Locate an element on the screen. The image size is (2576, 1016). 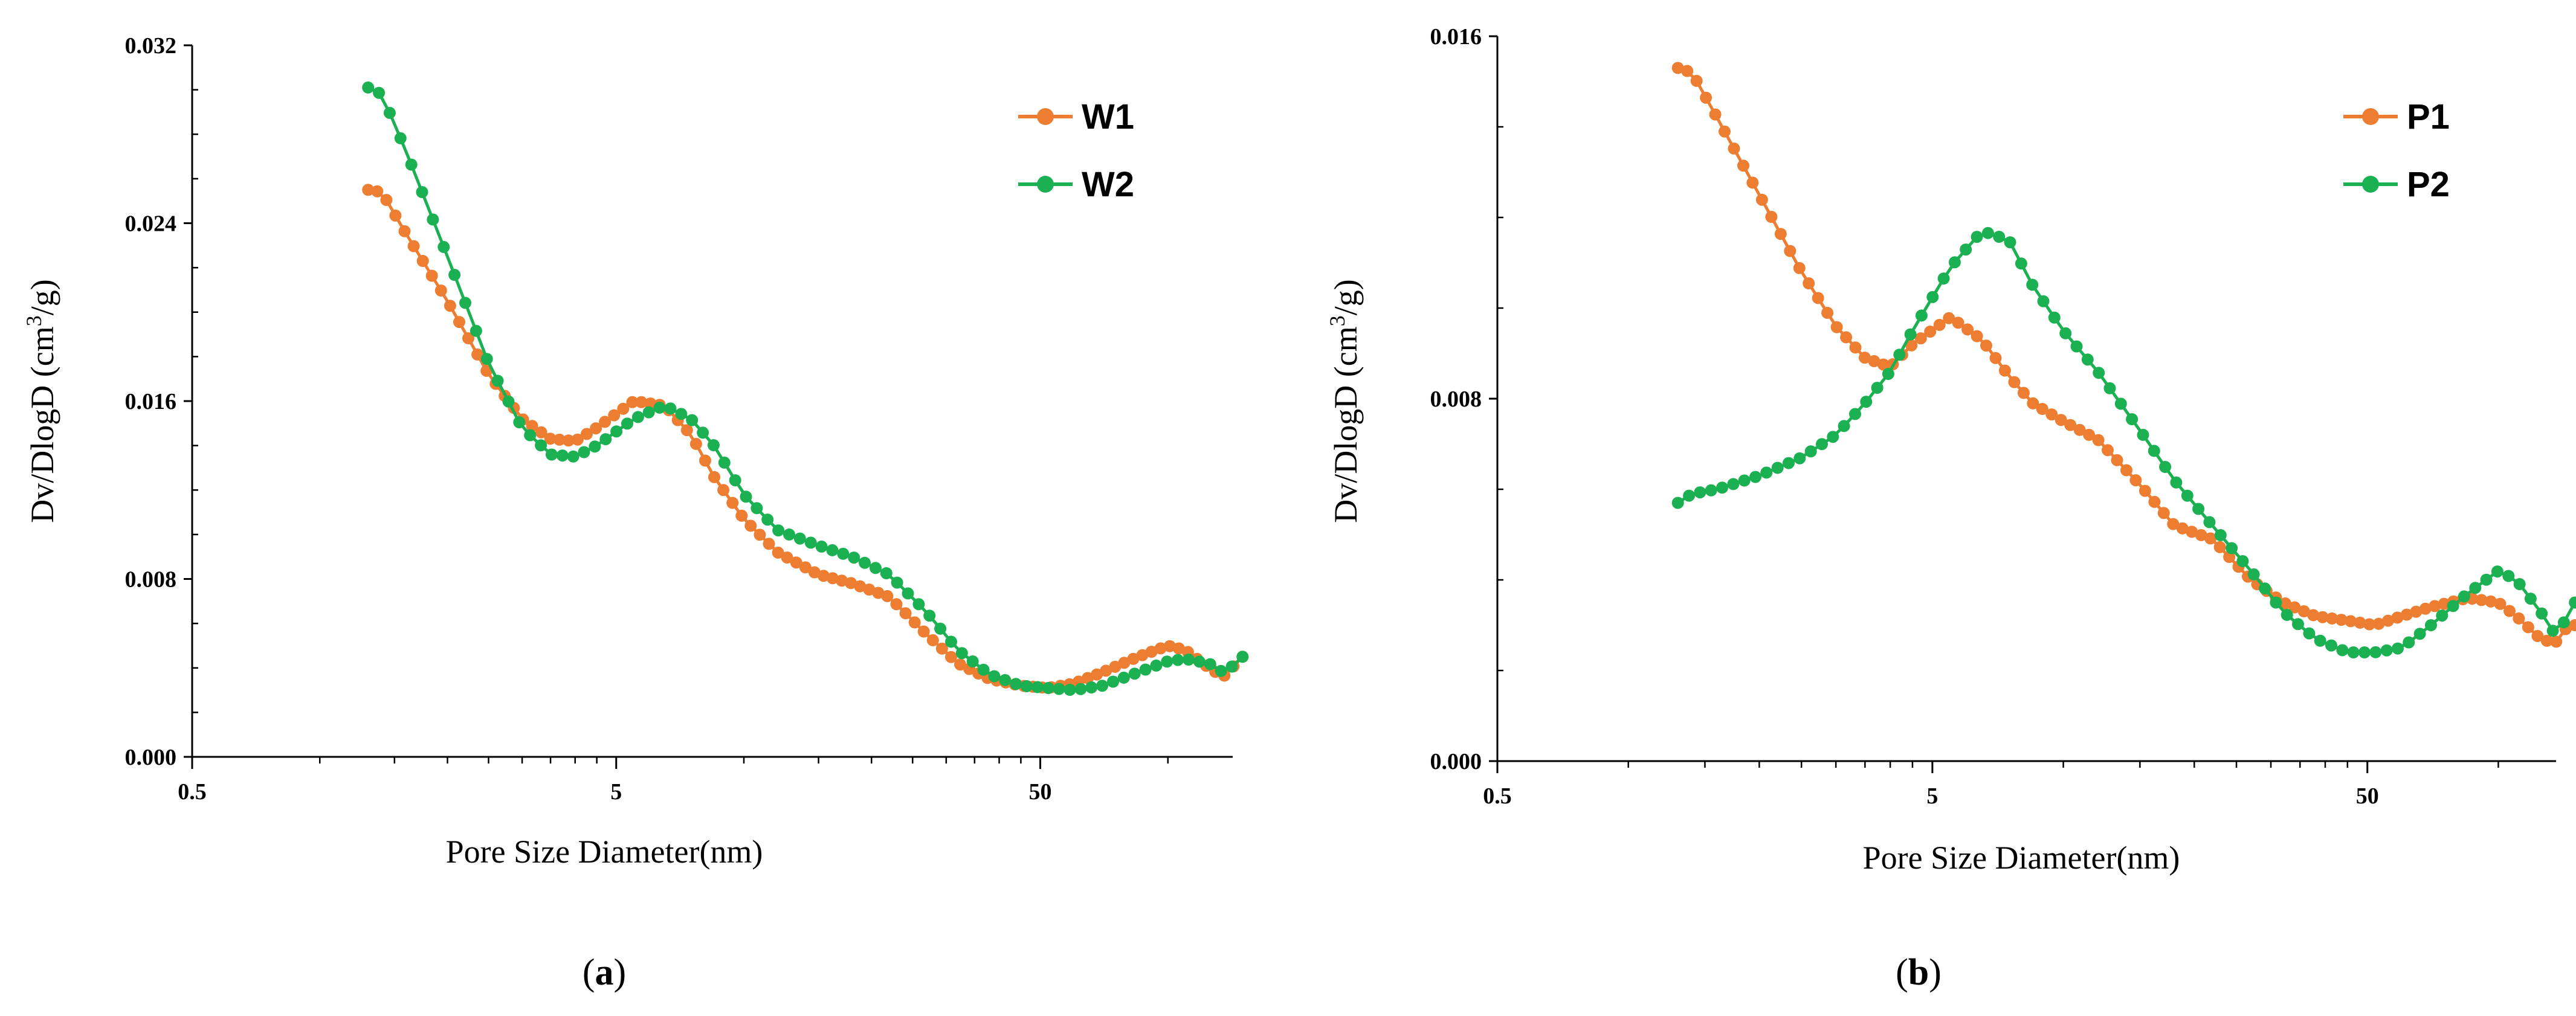
y-tick-label: 0.024 is located at coordinates (151, 224).